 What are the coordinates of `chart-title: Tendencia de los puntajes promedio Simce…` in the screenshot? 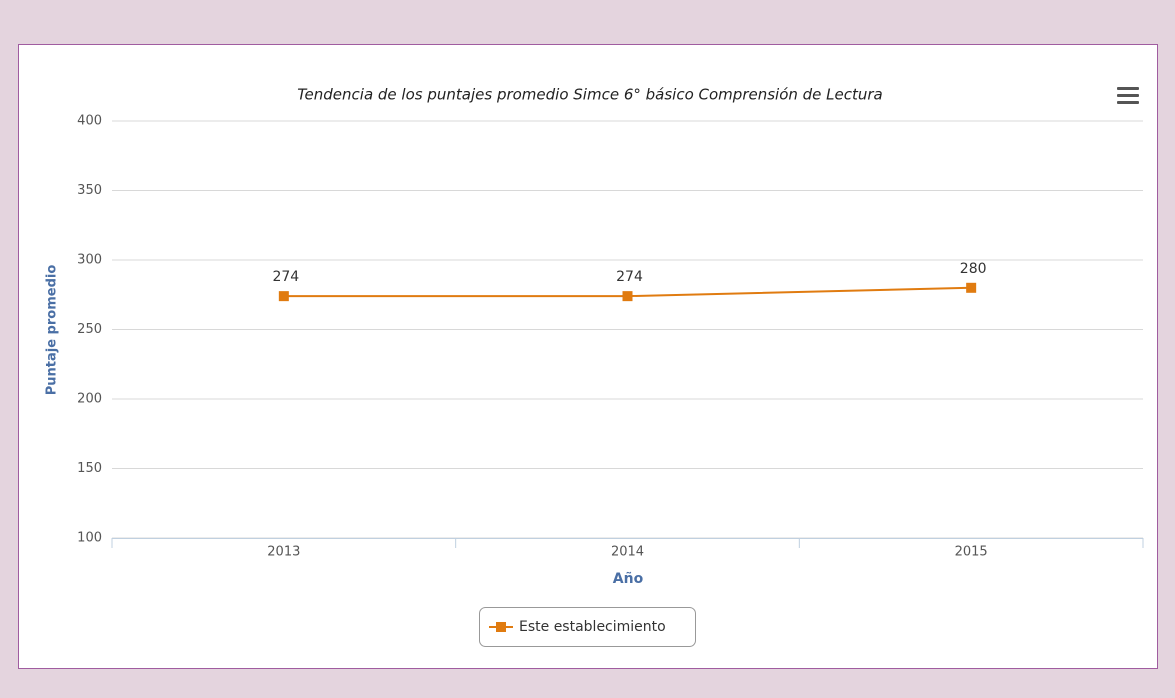 It's located at (590, 95).